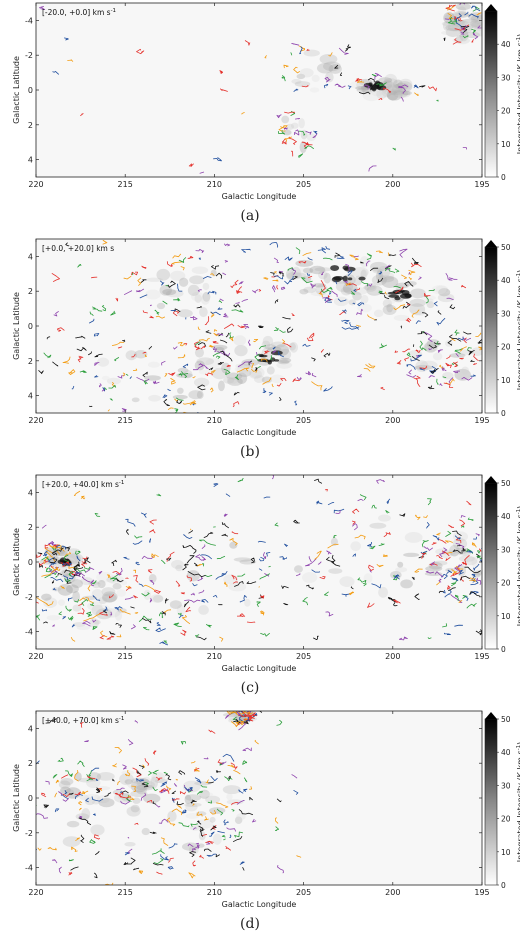  I want to click on emission-layer, so click(169, 798).